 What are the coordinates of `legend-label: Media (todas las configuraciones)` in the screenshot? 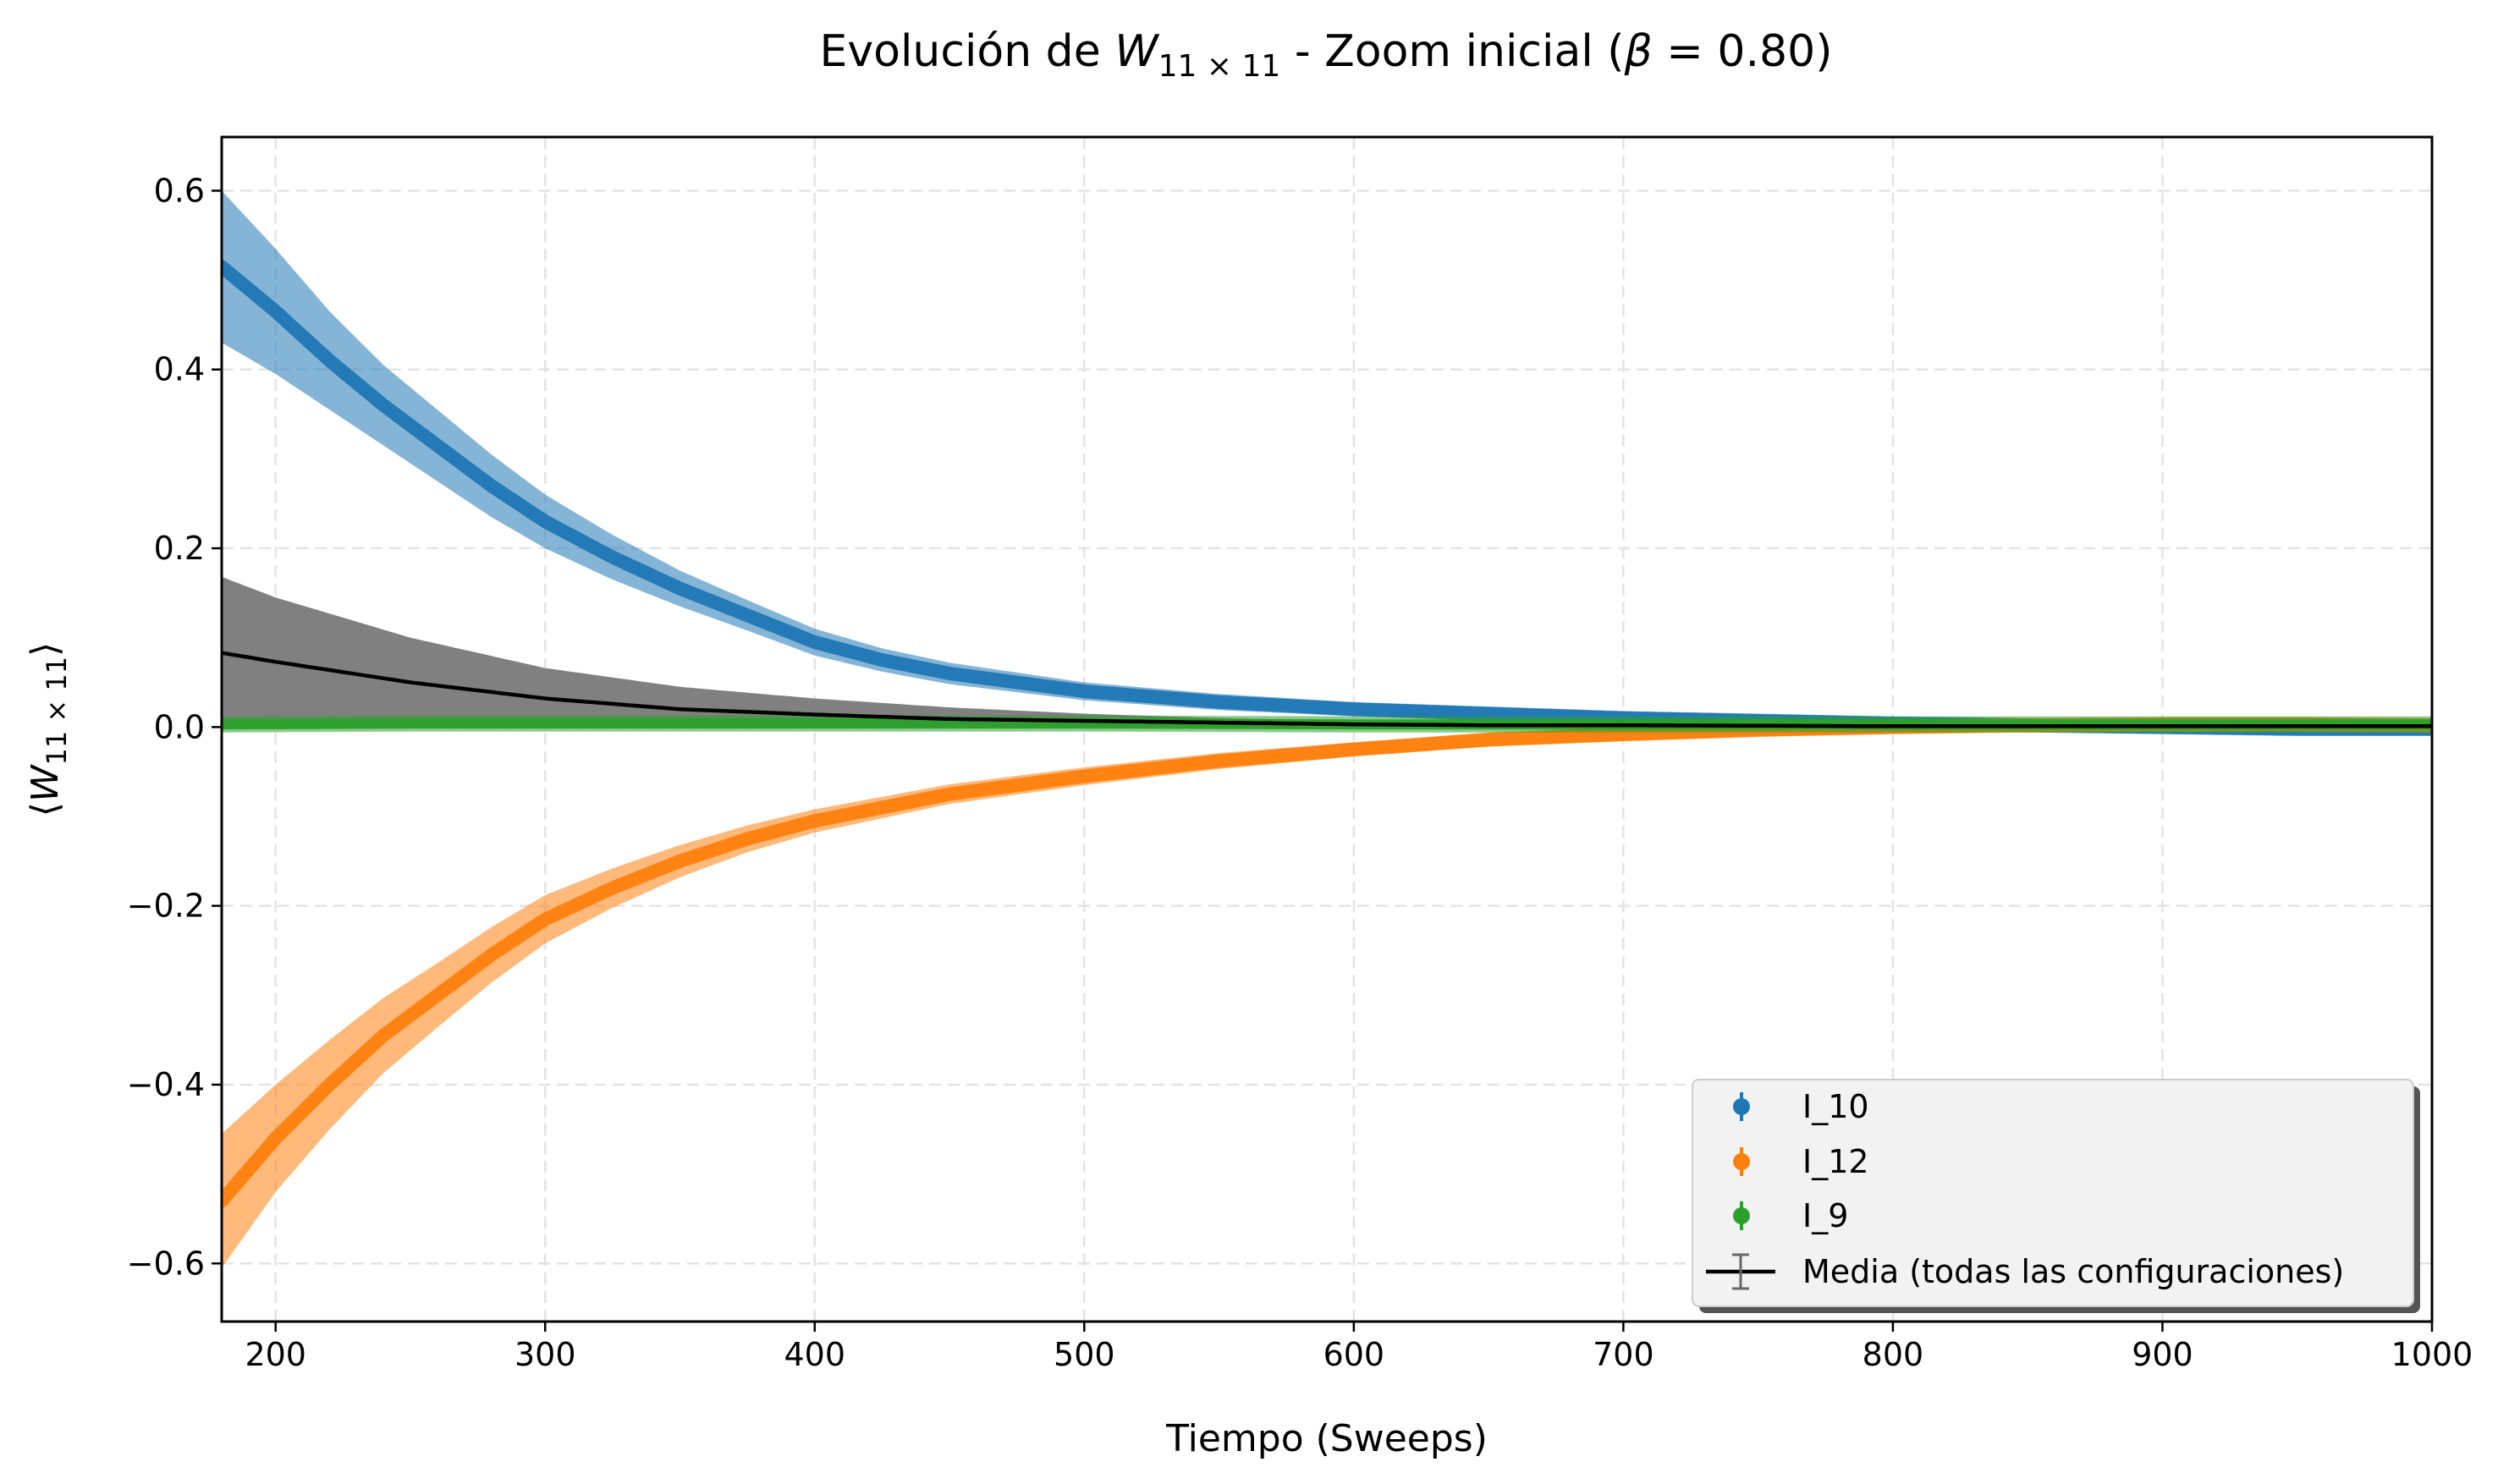 It's located at (2073, 1271).